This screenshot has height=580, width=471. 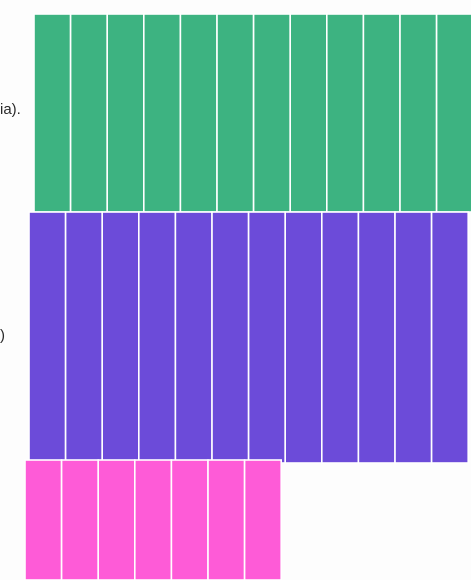 What do you see at coordinates (10, 109) in the screenshot?
I see `cut-off-text-line-1: ia).` at bounding box center [10, 109].